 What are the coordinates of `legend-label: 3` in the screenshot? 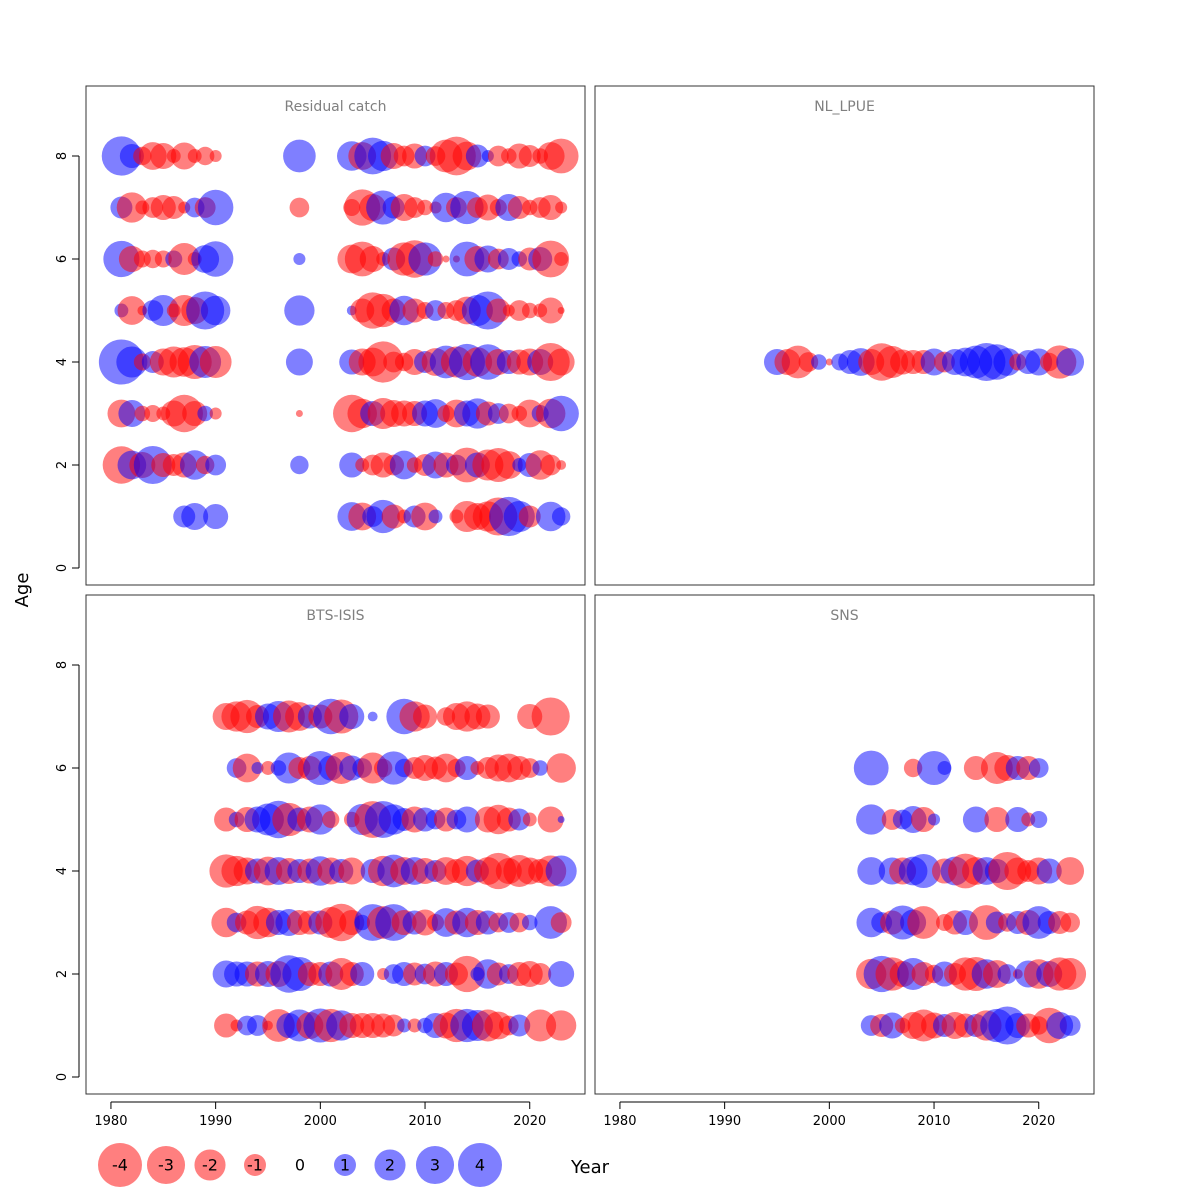 It's located at (435, 1165).